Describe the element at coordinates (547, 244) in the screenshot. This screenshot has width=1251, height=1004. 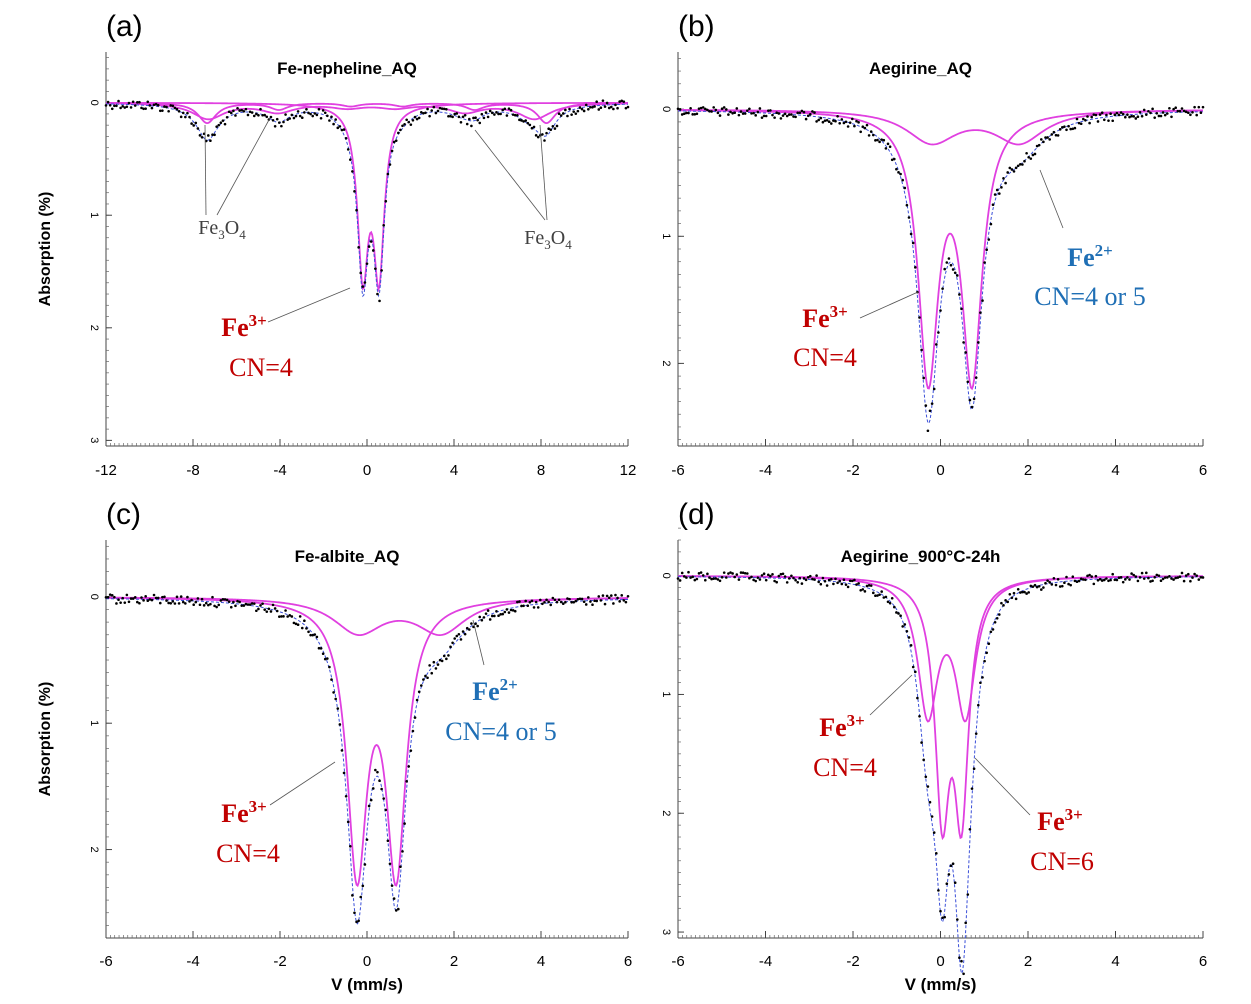
I see `annotation-subscript: 3` at that location.